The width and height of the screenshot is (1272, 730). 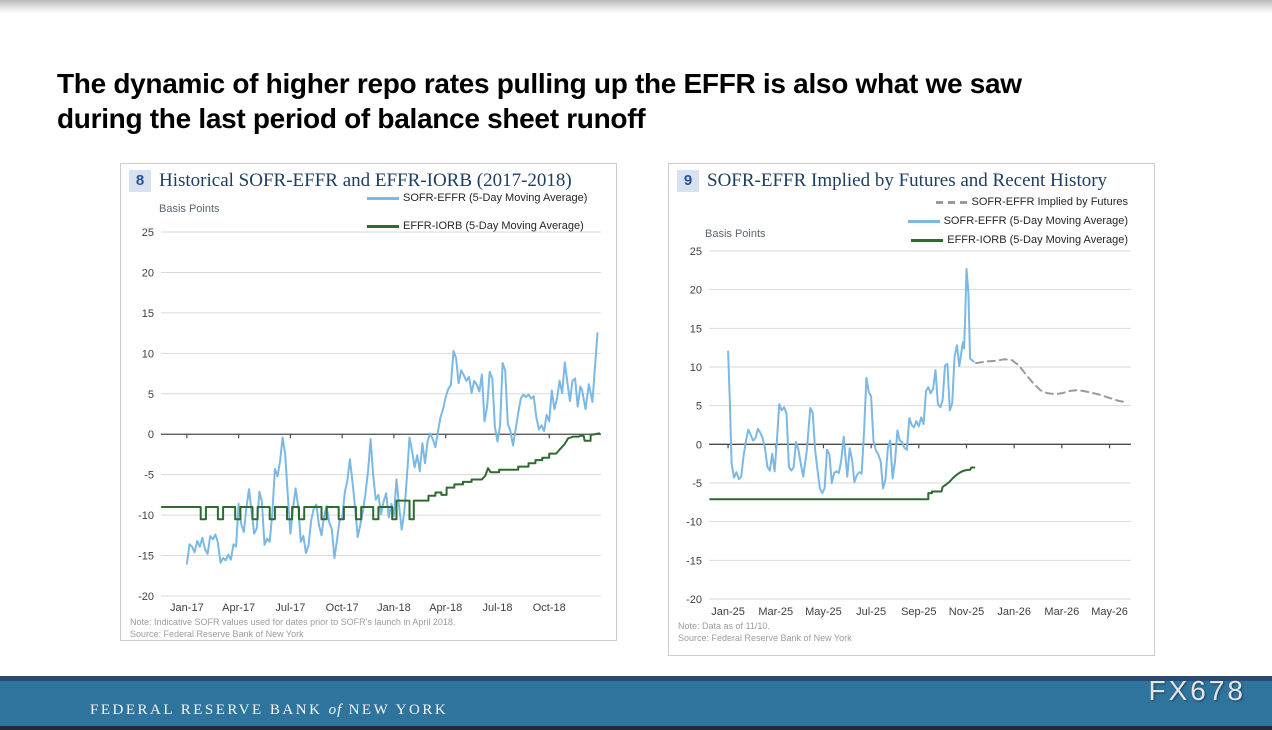 What do you see at coordinates (636, 6) in the screenshot?
I see `top-shadow-bar` at bounding box center [636, 6].